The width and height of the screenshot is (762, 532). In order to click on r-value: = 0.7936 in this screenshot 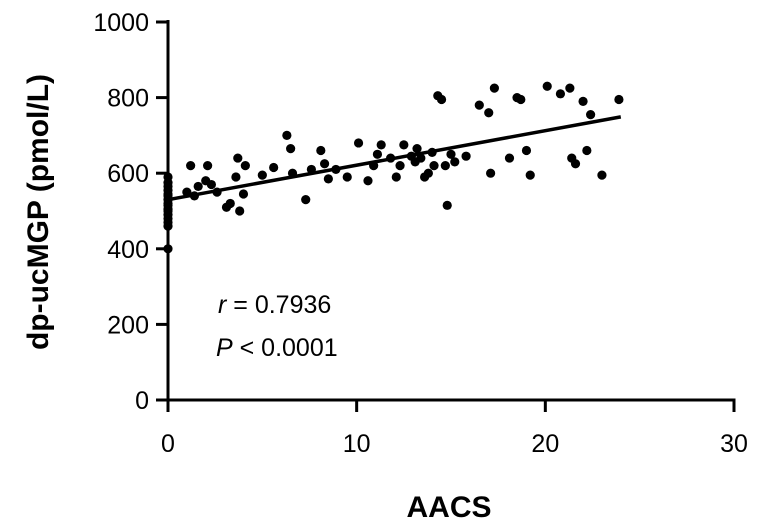, I will do `click(278, 305)`.